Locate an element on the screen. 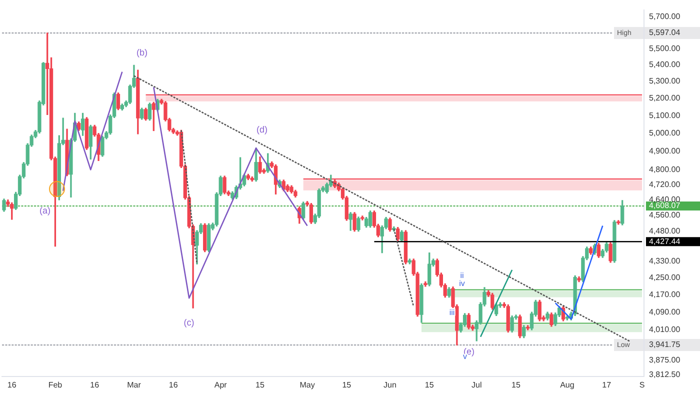 The width and height of the screenshot is (700, 394). x-tick-label: Aug is located at coordinates (567, 385).